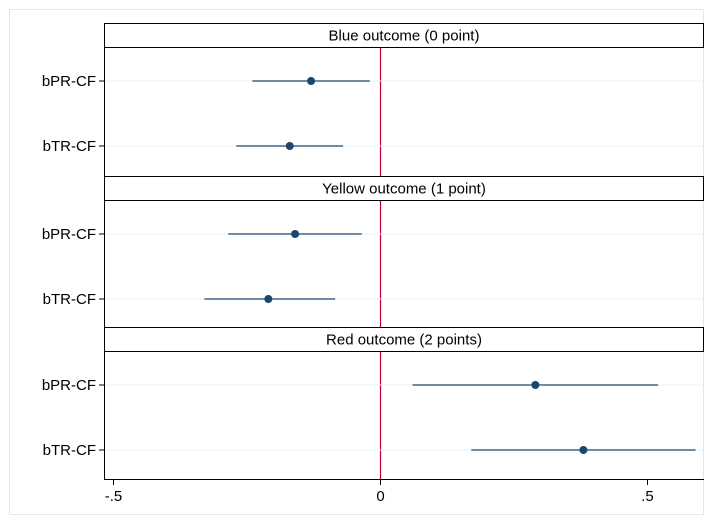  Describe the element at coordinates (647, 496) in the screenshot. I see `x-tick-label: .5` at that location.